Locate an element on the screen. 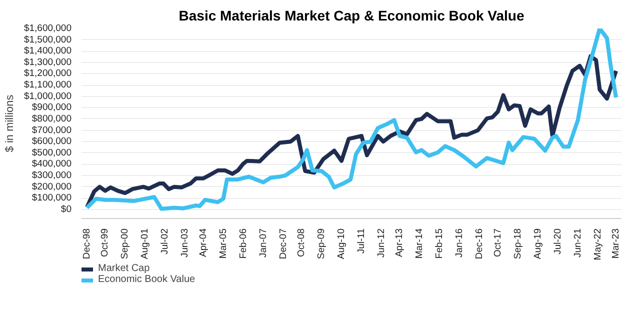  y-tick-label: $1,600,000 is located at coordinates (48, 28).